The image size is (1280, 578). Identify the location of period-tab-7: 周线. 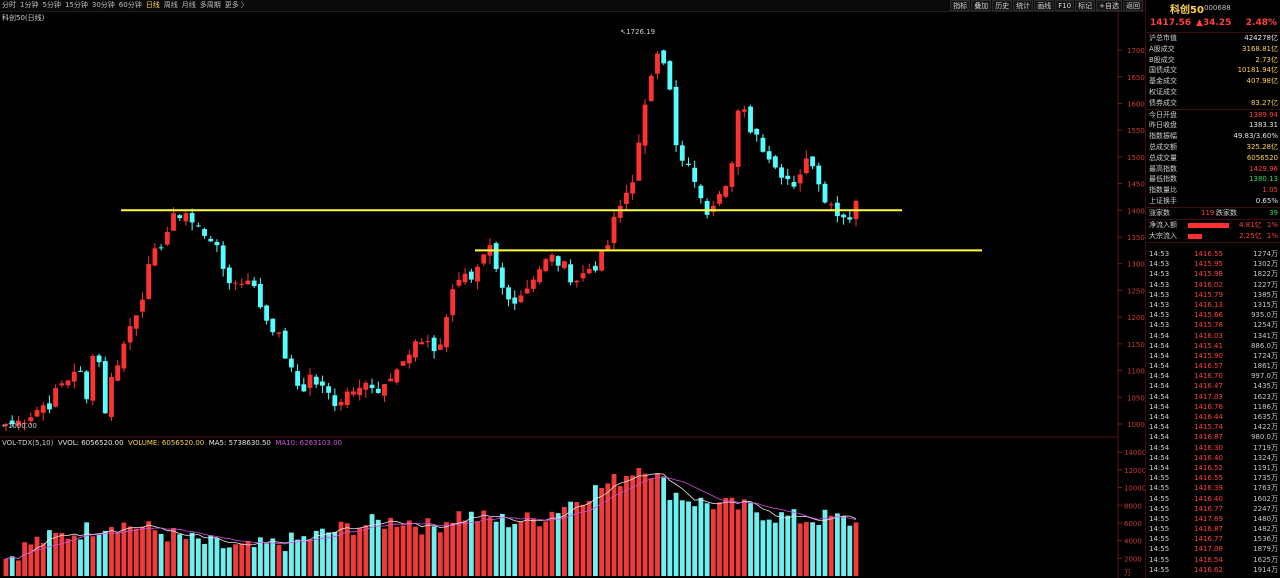
(170, 5).